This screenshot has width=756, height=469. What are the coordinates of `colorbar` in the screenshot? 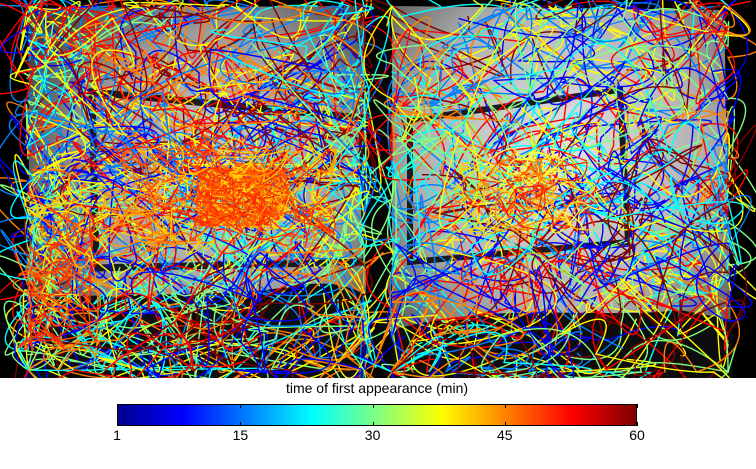 It's located at (377, 415).